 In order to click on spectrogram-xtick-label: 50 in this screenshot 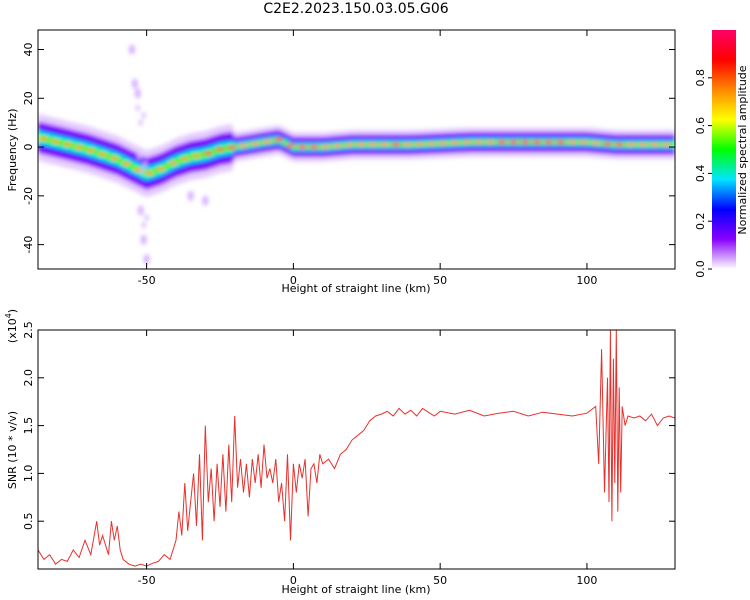, I will do `click(440, 280)`.